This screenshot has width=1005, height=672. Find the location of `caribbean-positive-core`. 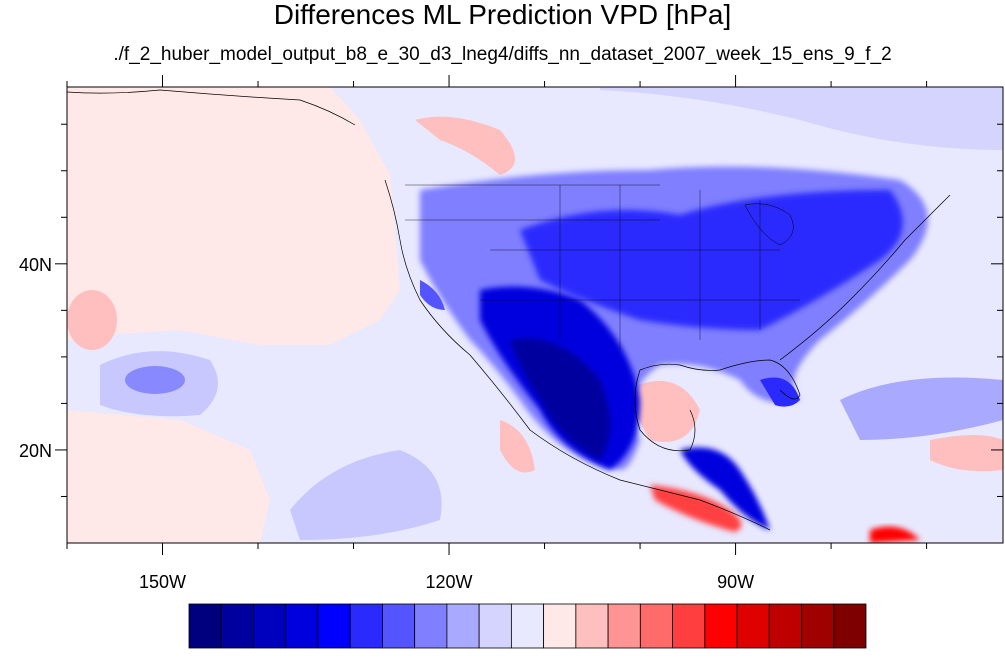

caribbean-positive-core is located at coordinates (895, 534).